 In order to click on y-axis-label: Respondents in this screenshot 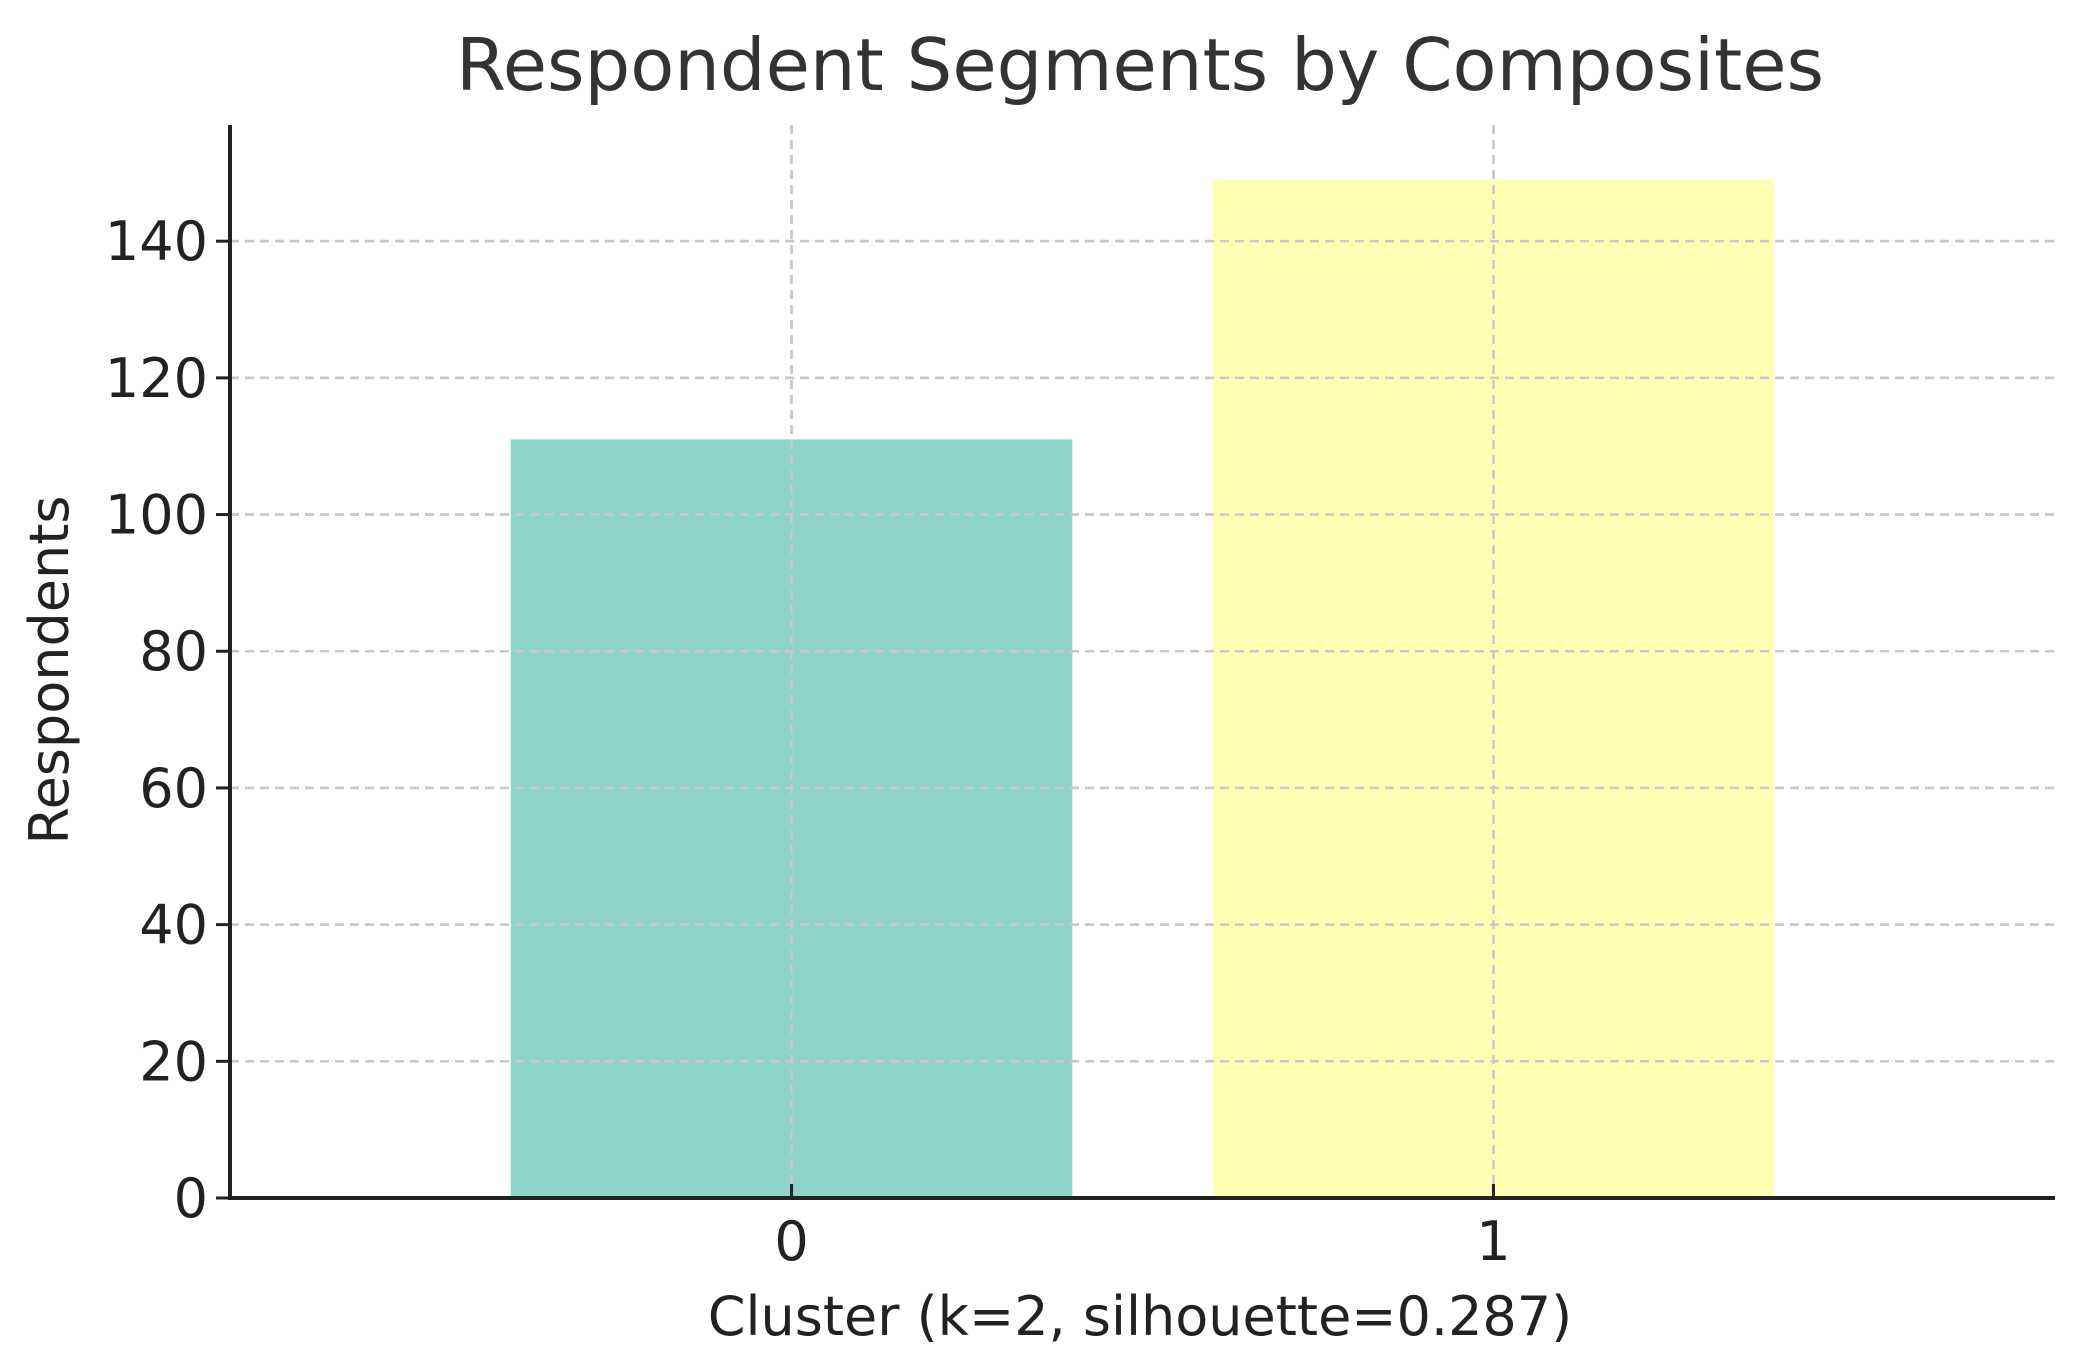, I will do `click(49, 669)`.